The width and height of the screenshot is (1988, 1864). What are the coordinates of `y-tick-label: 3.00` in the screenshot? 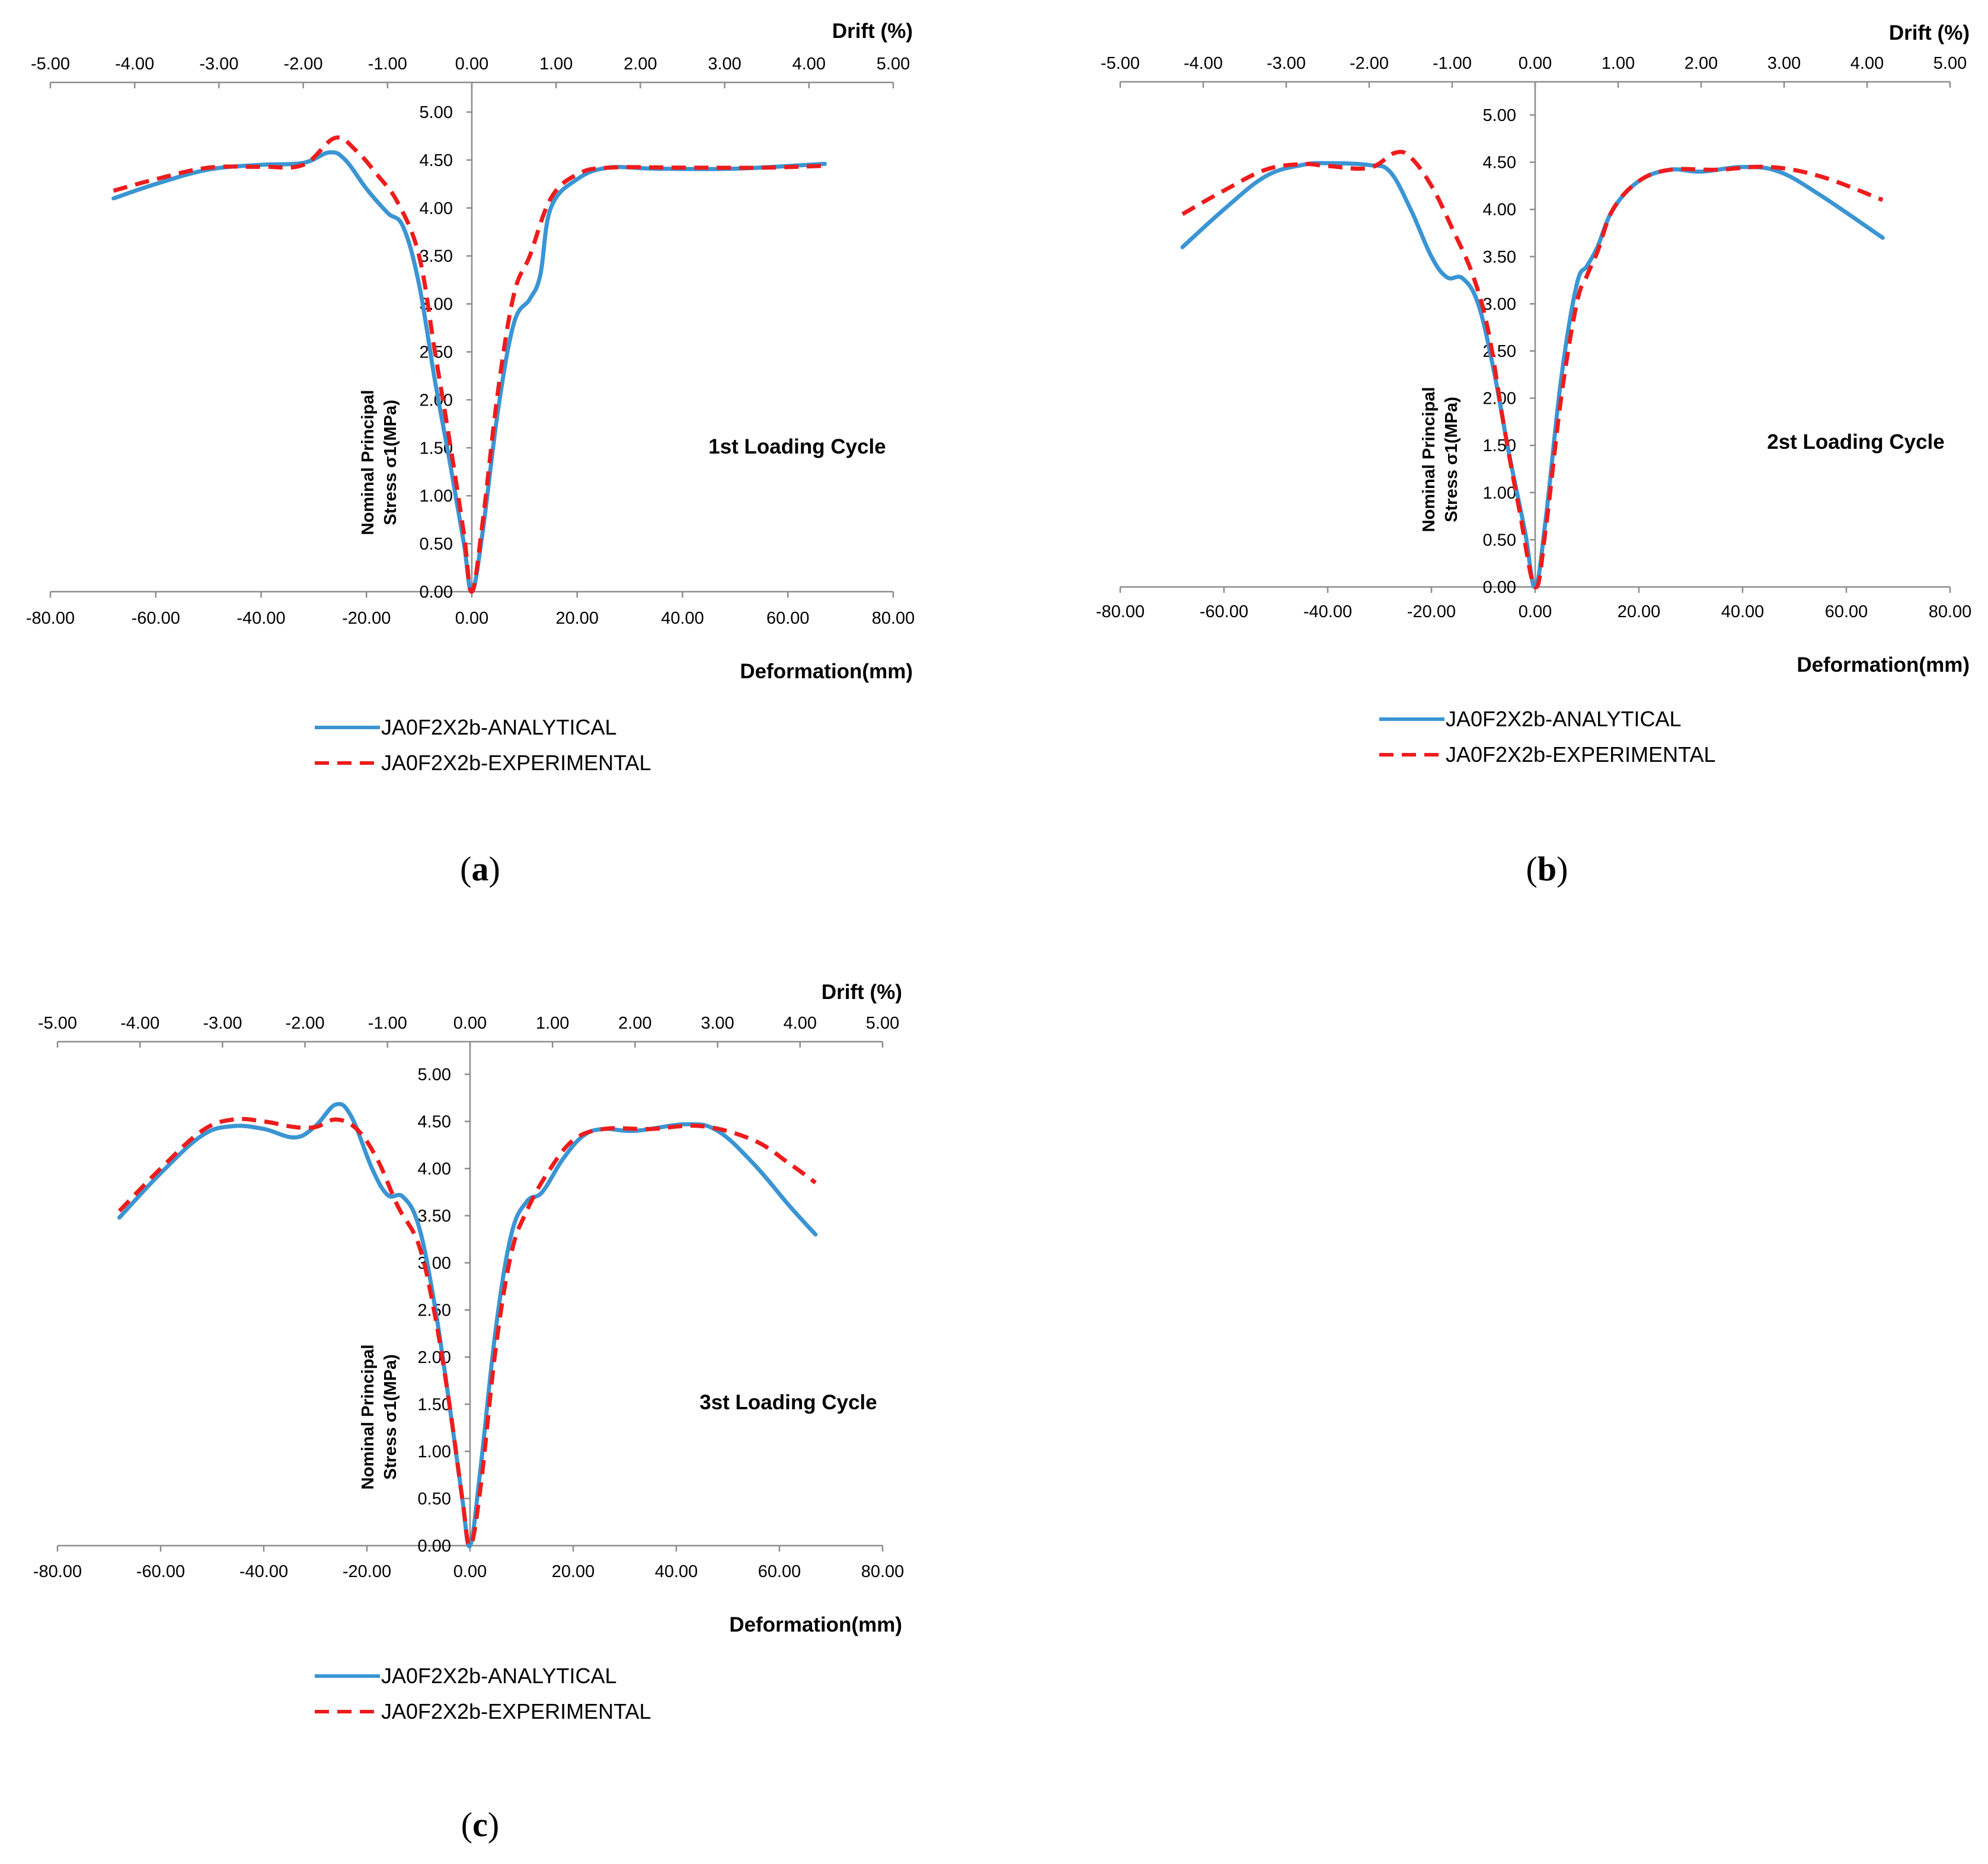 It's located at (1499, 305).